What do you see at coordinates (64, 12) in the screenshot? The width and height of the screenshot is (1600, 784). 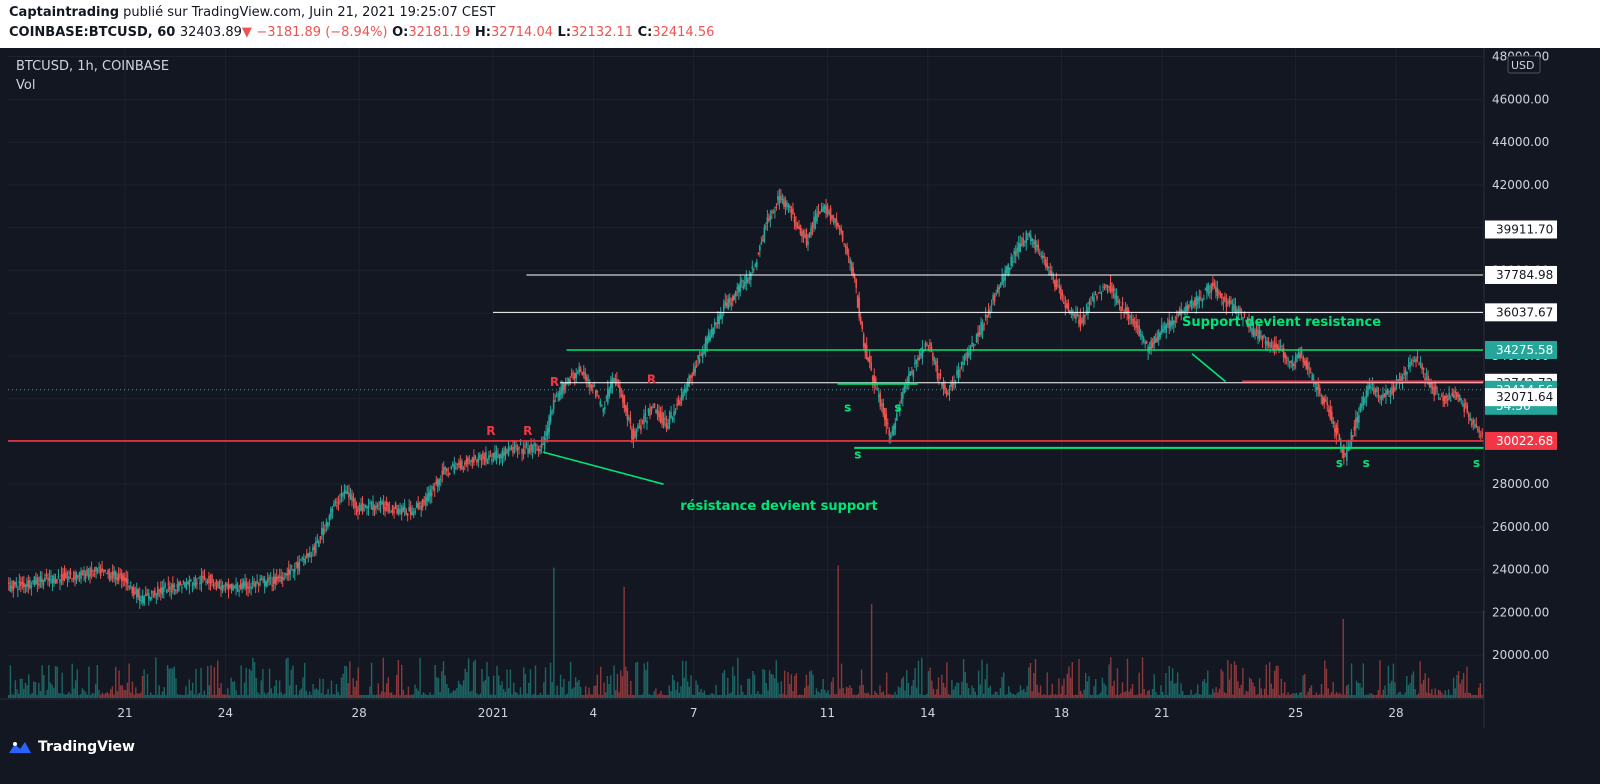 I see `author-name: Captaintrading` at bounding box center [64, 12].